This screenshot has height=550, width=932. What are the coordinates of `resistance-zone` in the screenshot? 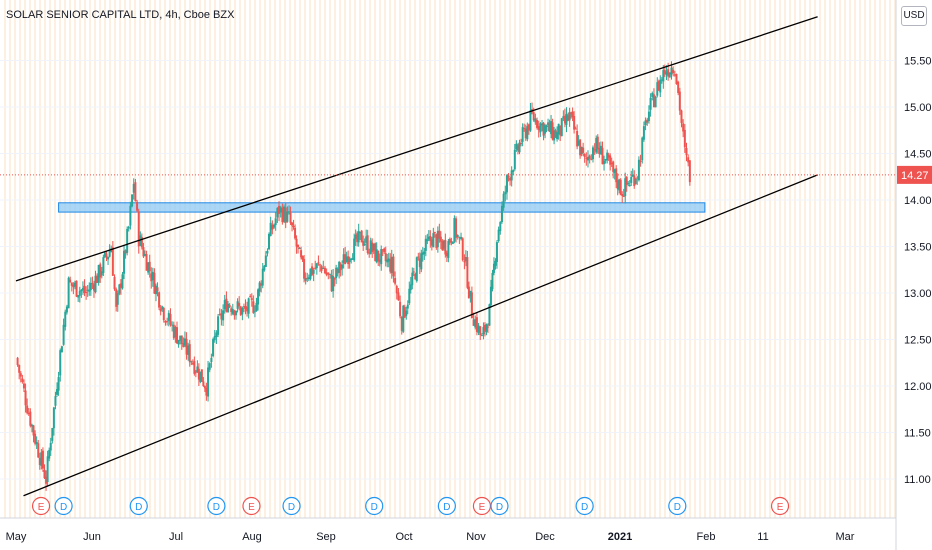 It's located at (382, 207).